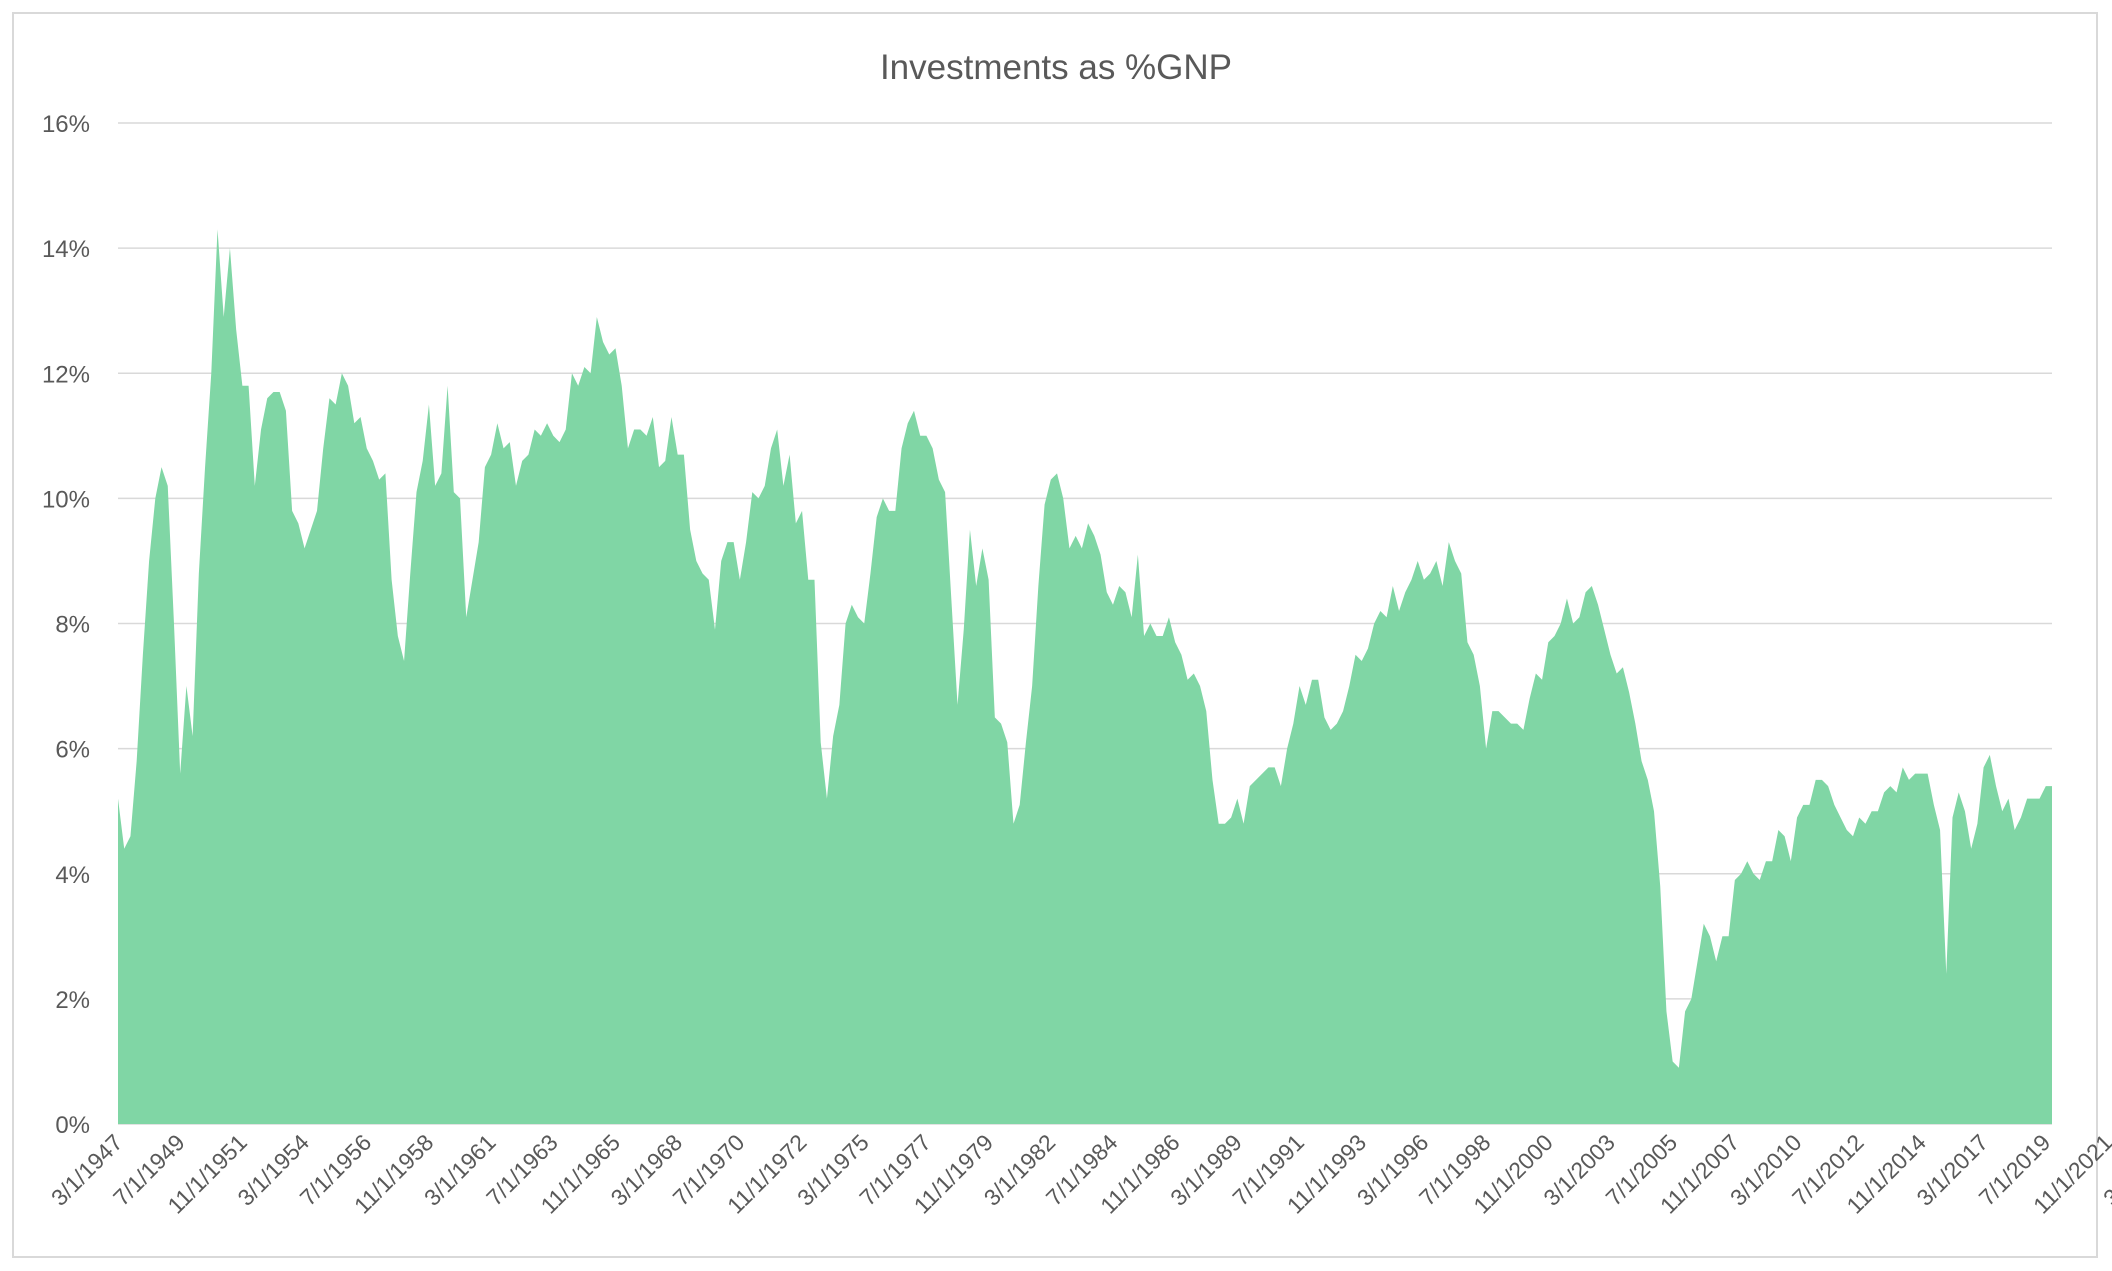 This screenshot has height=1271, width=2112. What do you see at coordinates (72, 1000) in the screenshot?
I see `y-tick-label: 2%` at bounding box center [72, 1000].